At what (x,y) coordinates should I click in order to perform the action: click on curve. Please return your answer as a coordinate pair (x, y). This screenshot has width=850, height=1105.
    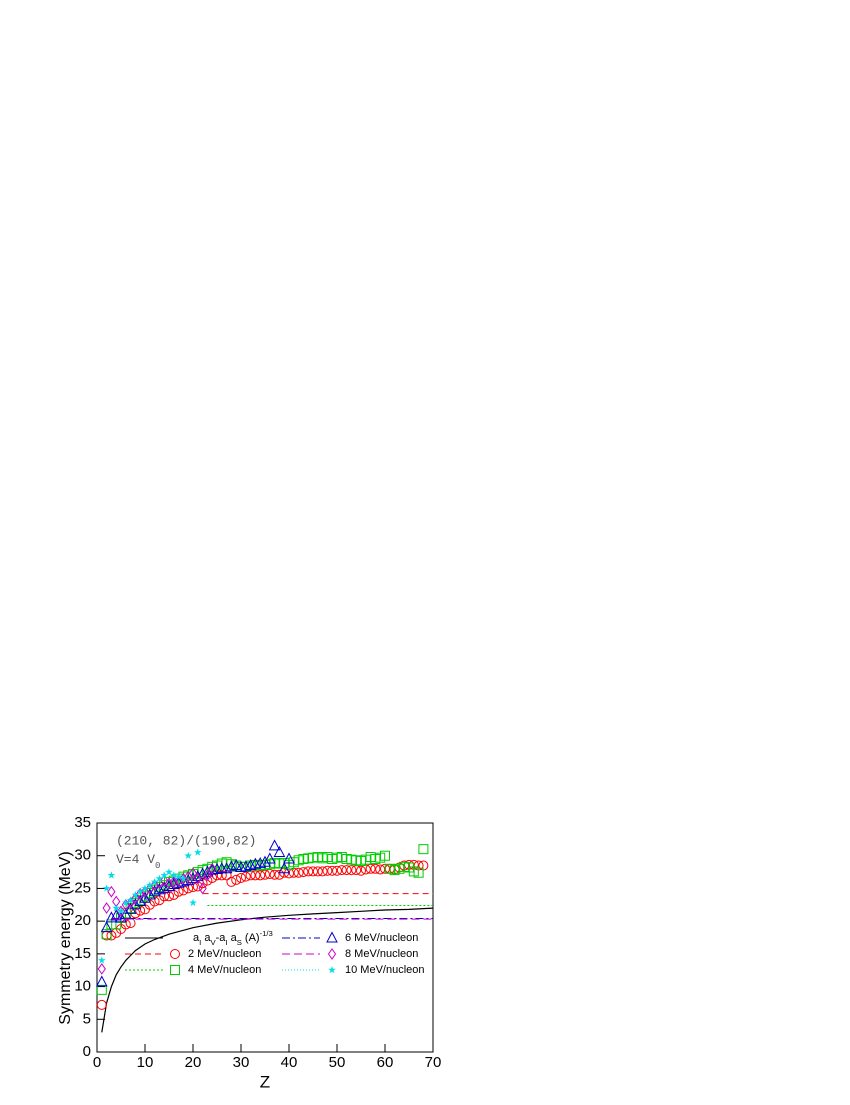
    Looking at the image, I should click on (267, 970).